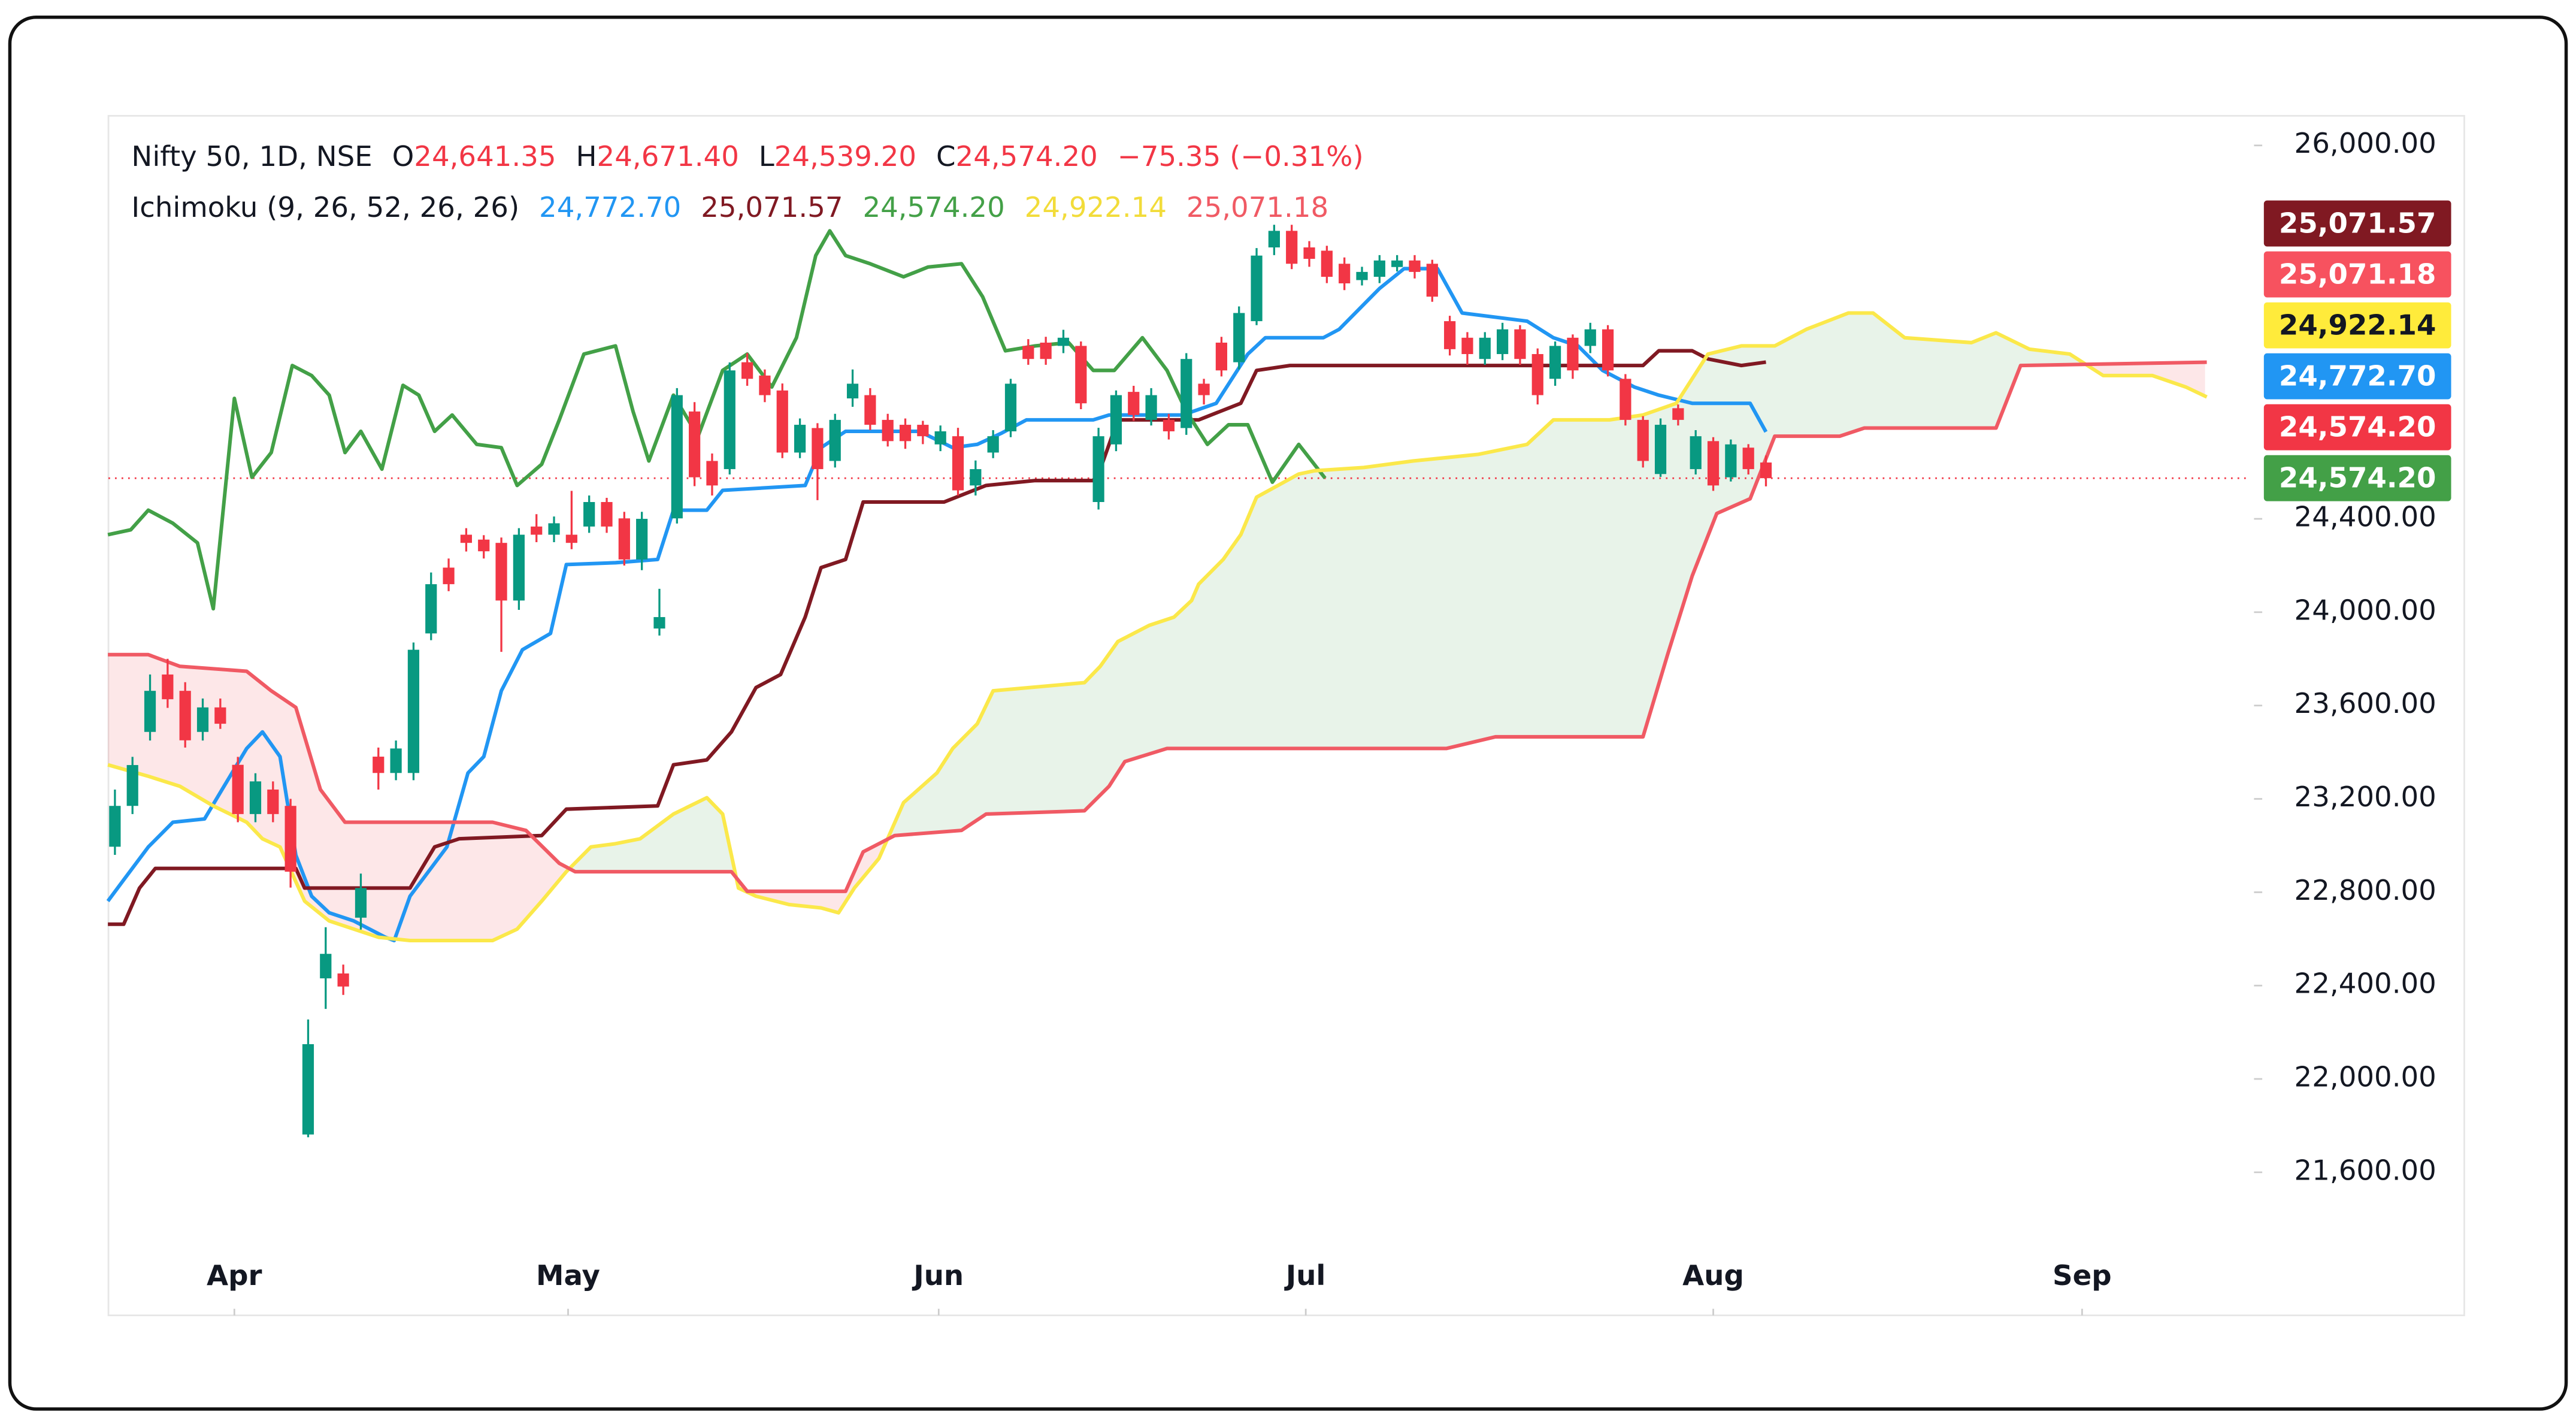 The width and height of the screenshot is (2576, 1418). What do you see at coordinates (2365, 143) in the screenshot?
I see `y-tick-label: 26,000.00` at bounding box center [2365, 143].